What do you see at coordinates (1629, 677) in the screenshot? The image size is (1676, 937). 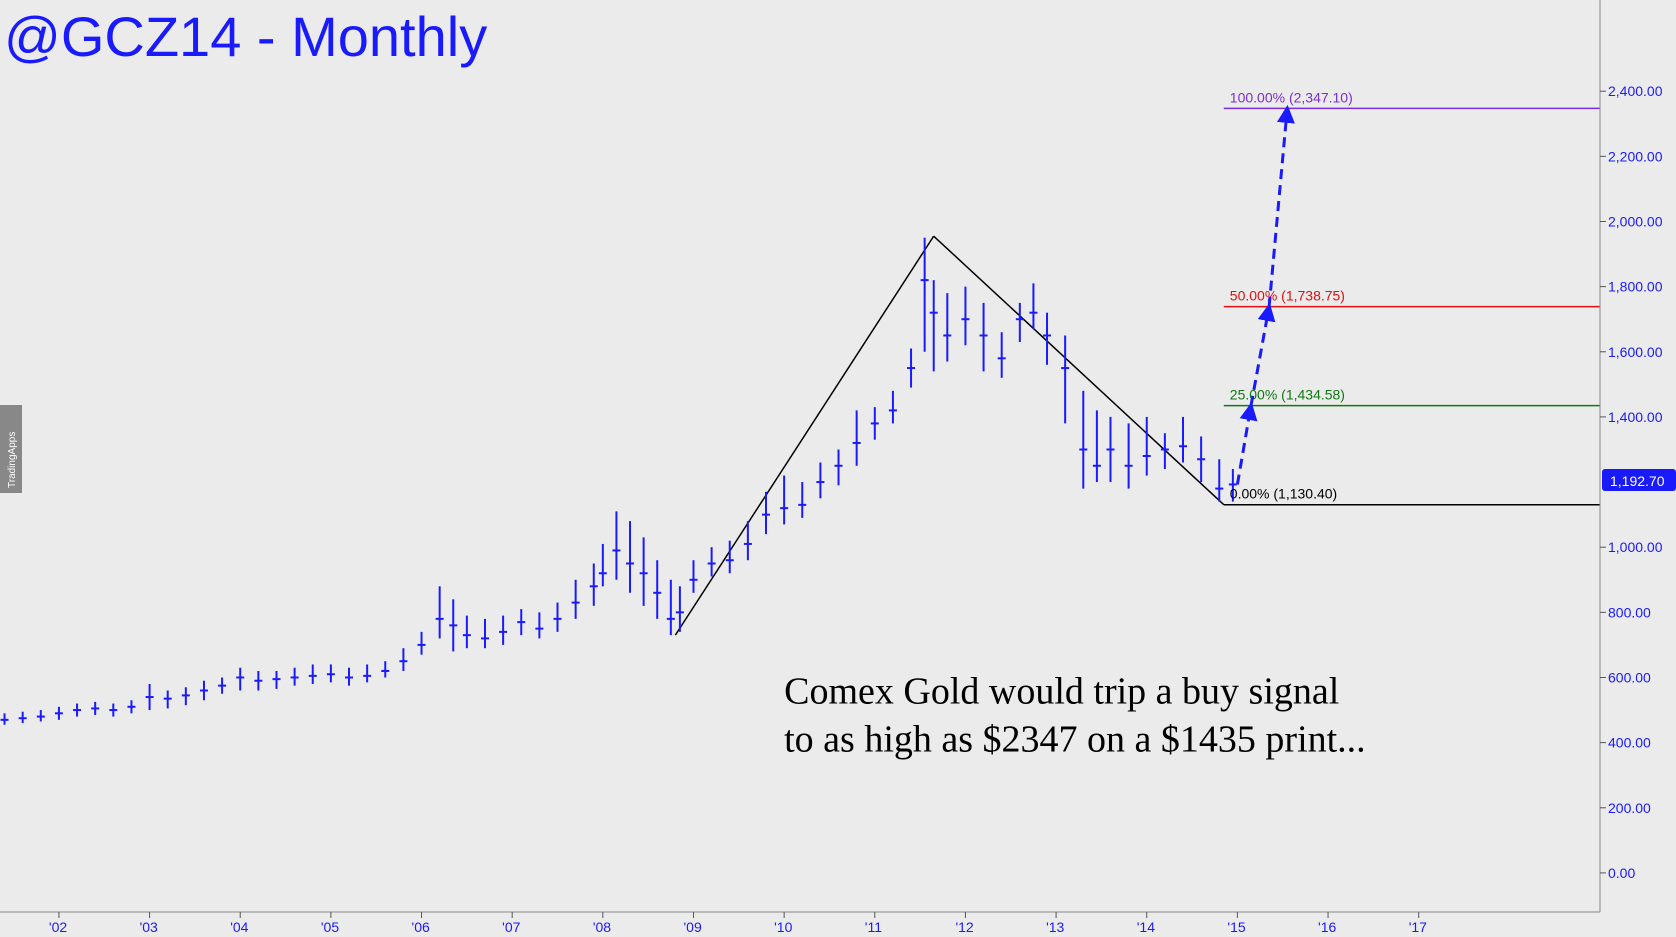 I see `y-tick-label: 600.00` at bounding box center [1629, 677].